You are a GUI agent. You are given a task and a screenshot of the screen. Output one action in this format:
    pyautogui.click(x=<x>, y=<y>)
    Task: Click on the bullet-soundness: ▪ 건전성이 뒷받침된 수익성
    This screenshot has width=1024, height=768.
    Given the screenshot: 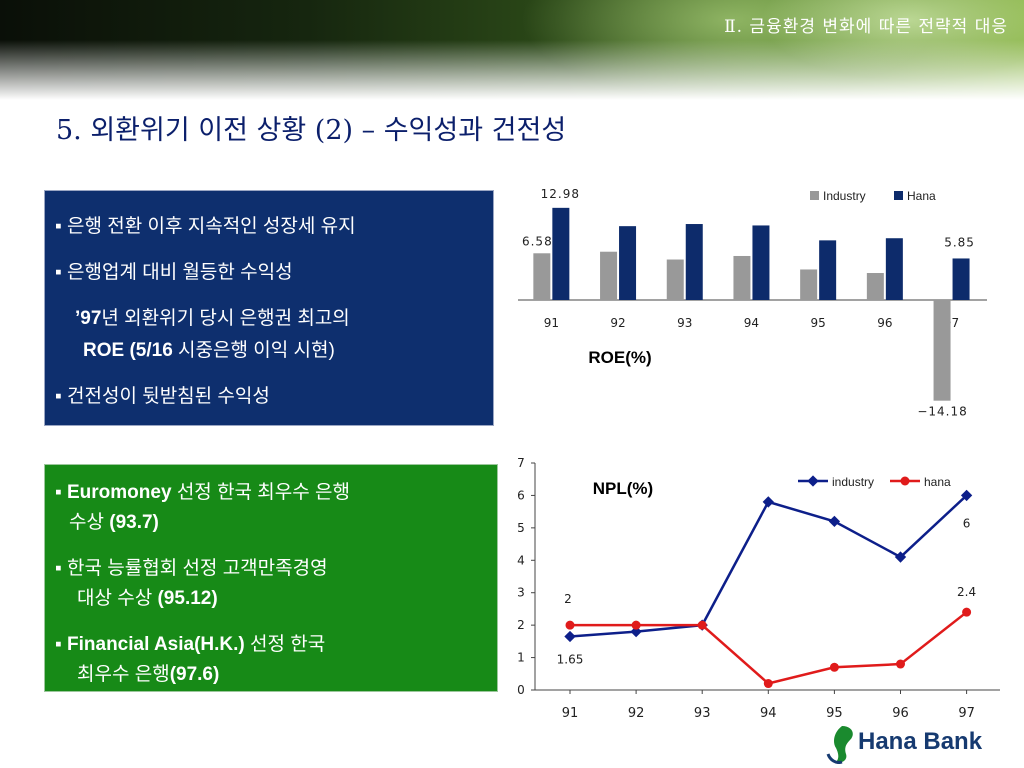 What is the action you would take?
    pyautogui.click(x=162, y=396)
    